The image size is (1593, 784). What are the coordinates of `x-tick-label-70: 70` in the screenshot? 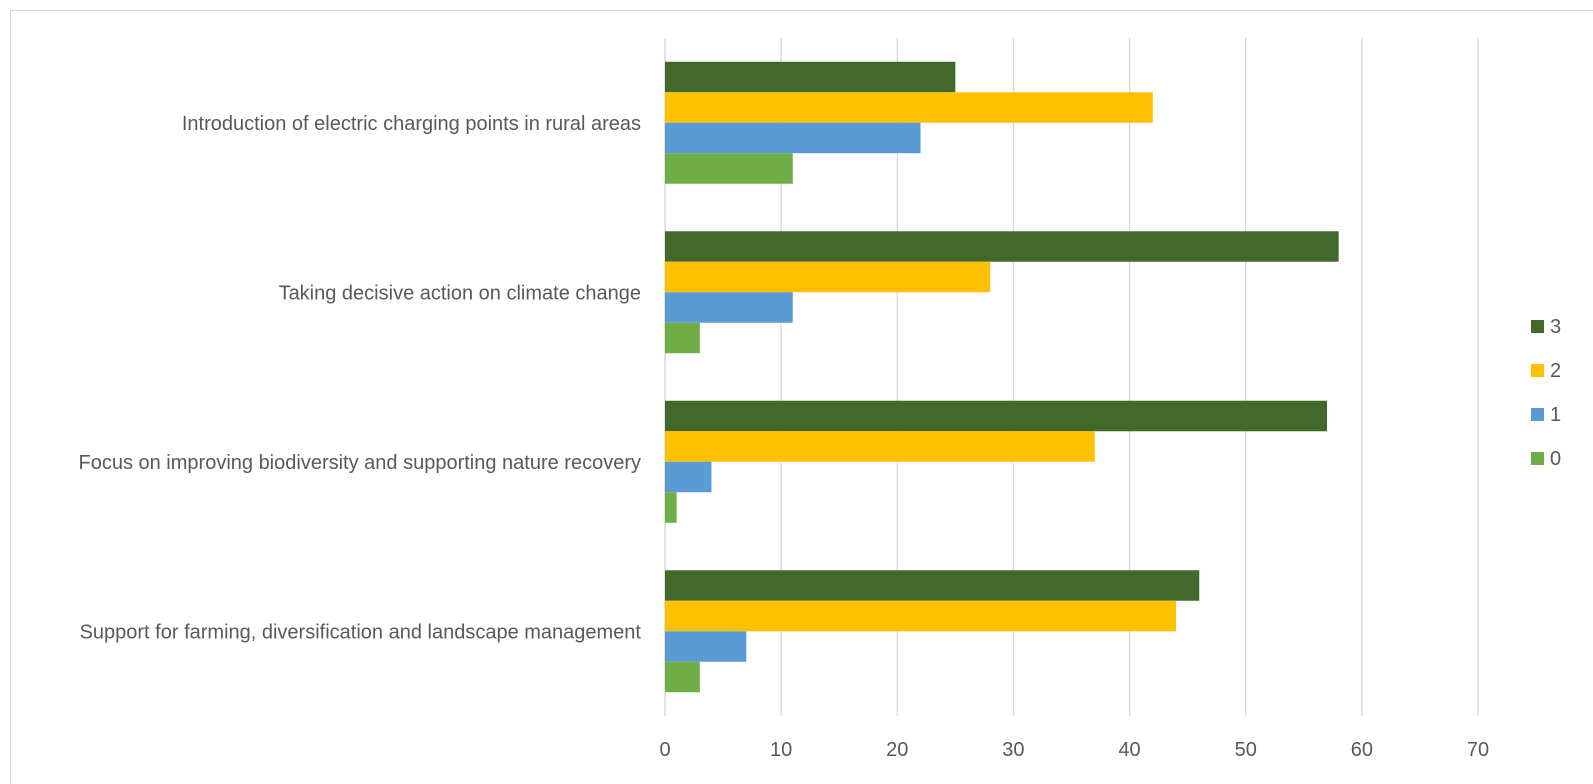 It's located at (1478, 750).